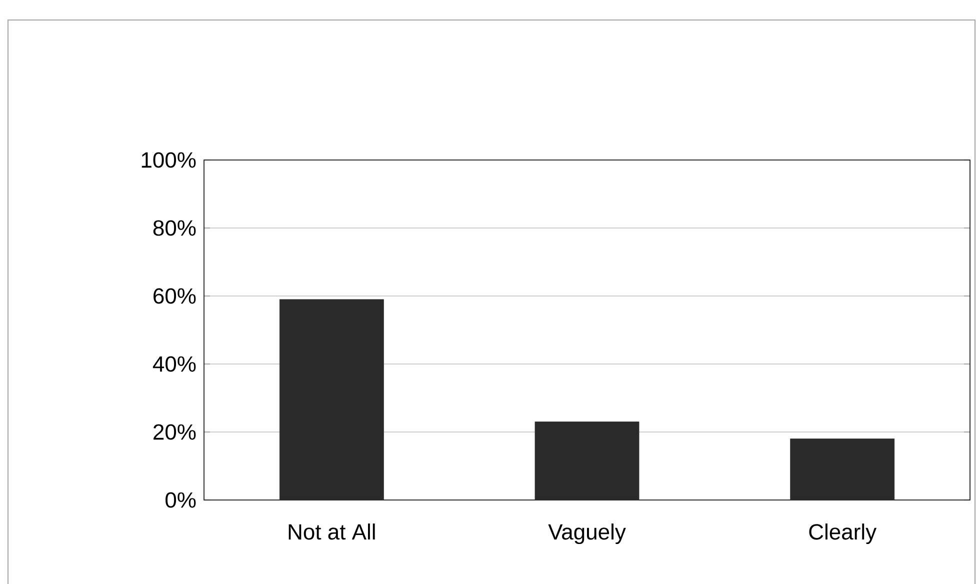 This screenshot has height=584, width=976. I want to click on y-tick-label: 80%, so click(174, 228).